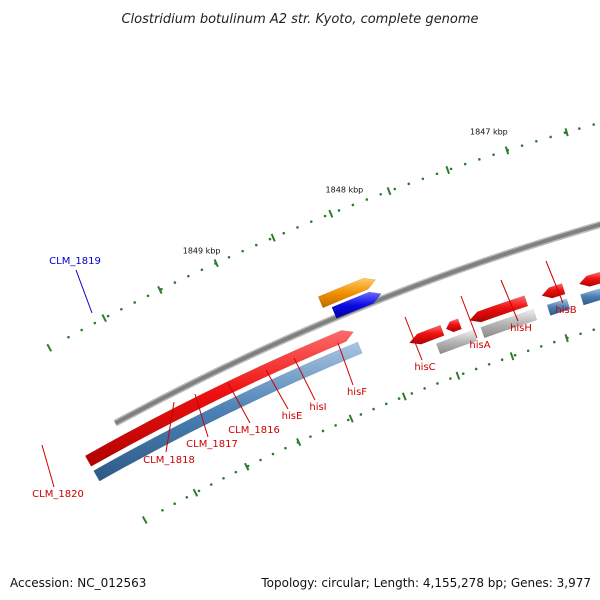 This screenshot has height=600, width=600. What do you see at coordinates (292, 416) in the screenshot?
I see `gene-label-hise: hisE` at bounding box center [292, 416].